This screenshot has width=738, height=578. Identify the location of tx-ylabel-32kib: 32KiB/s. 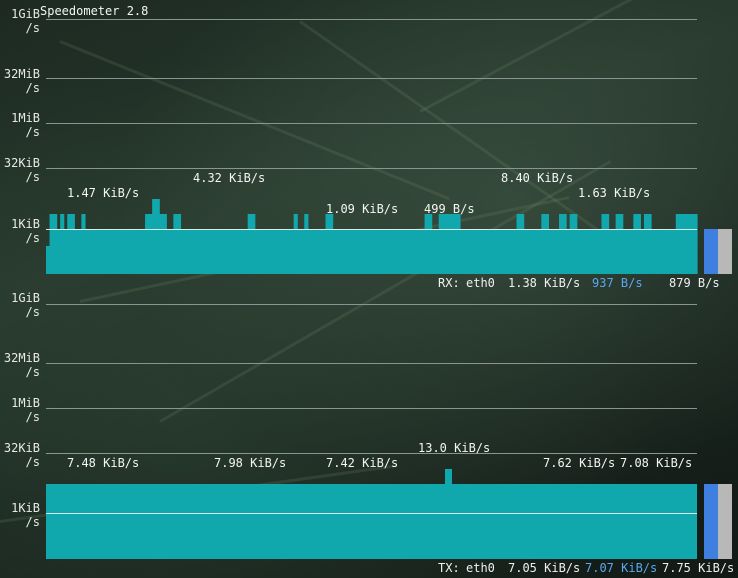
(21, 455).